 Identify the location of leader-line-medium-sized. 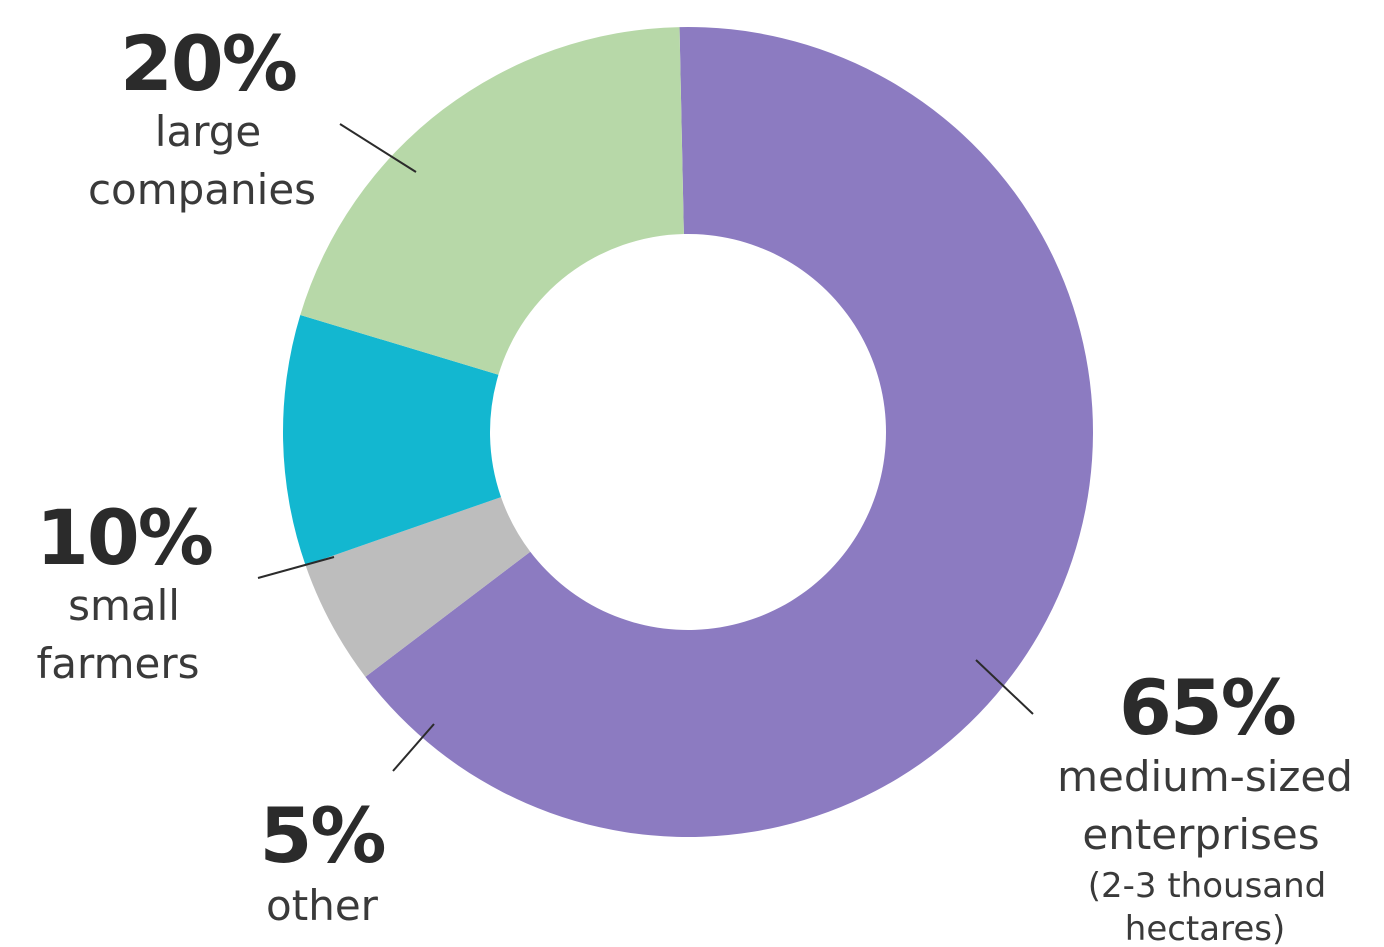
(1004, 687).